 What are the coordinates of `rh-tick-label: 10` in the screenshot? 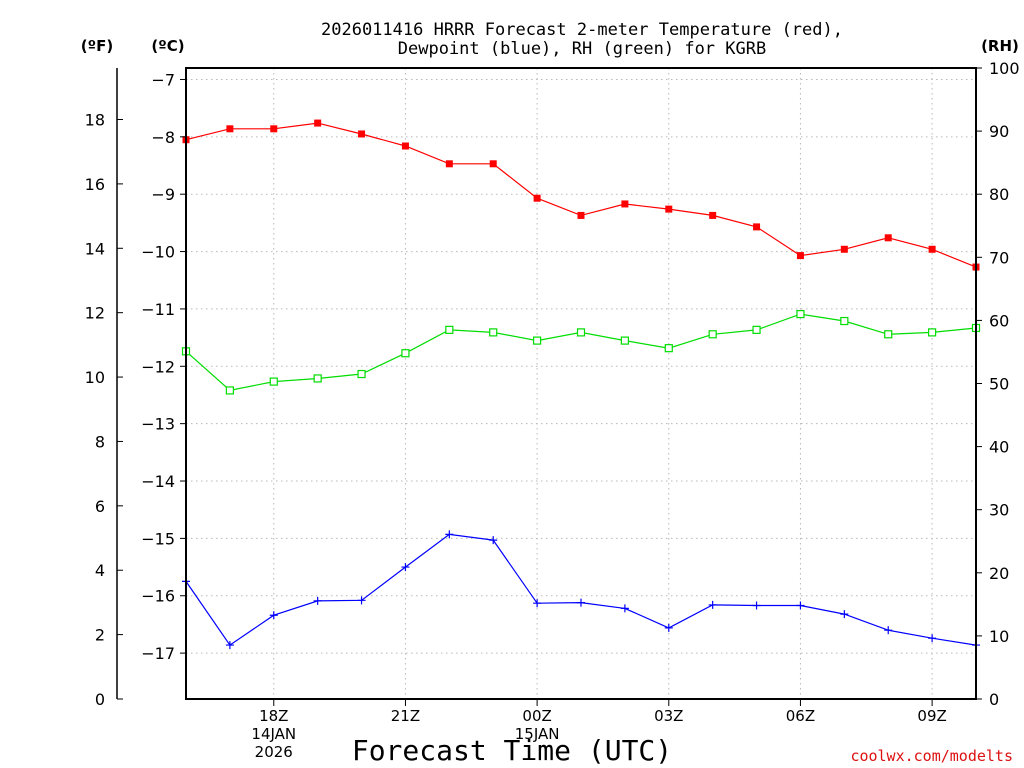 It's located at (999, 636).